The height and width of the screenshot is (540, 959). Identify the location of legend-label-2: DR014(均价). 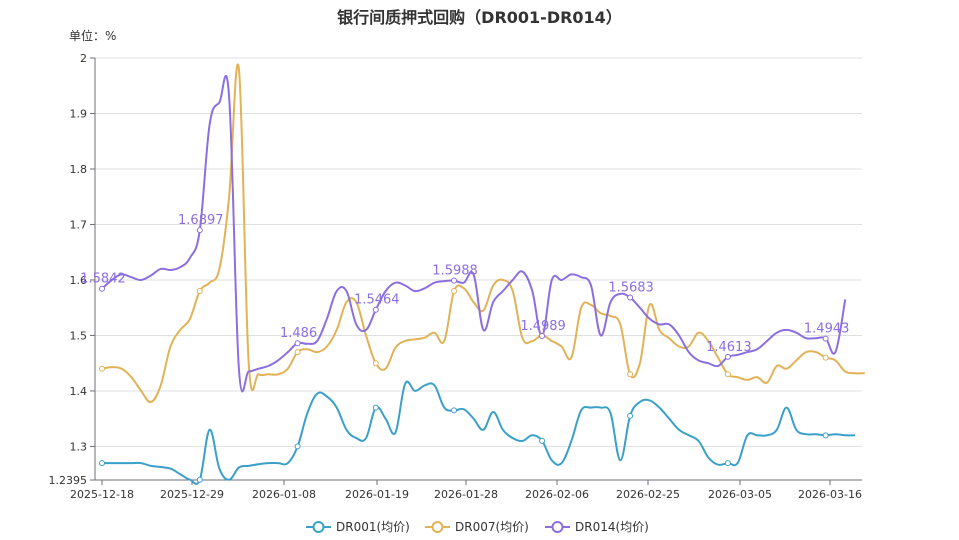
(612, 527).